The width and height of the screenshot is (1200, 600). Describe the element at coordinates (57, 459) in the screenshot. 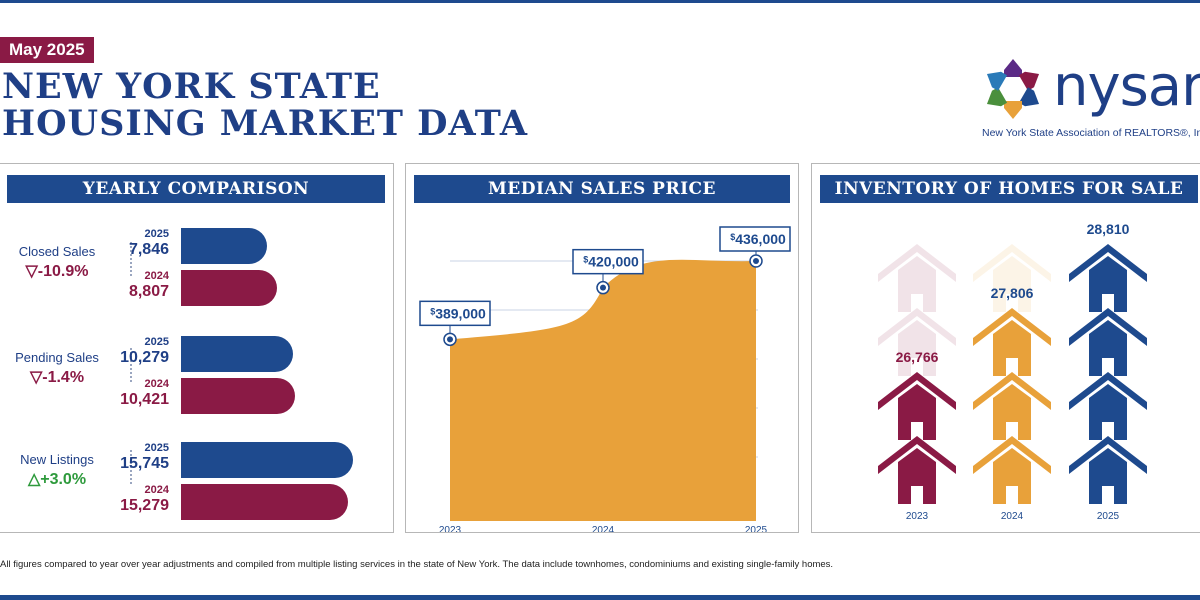

I see `metric-label: New Listings` at that location.